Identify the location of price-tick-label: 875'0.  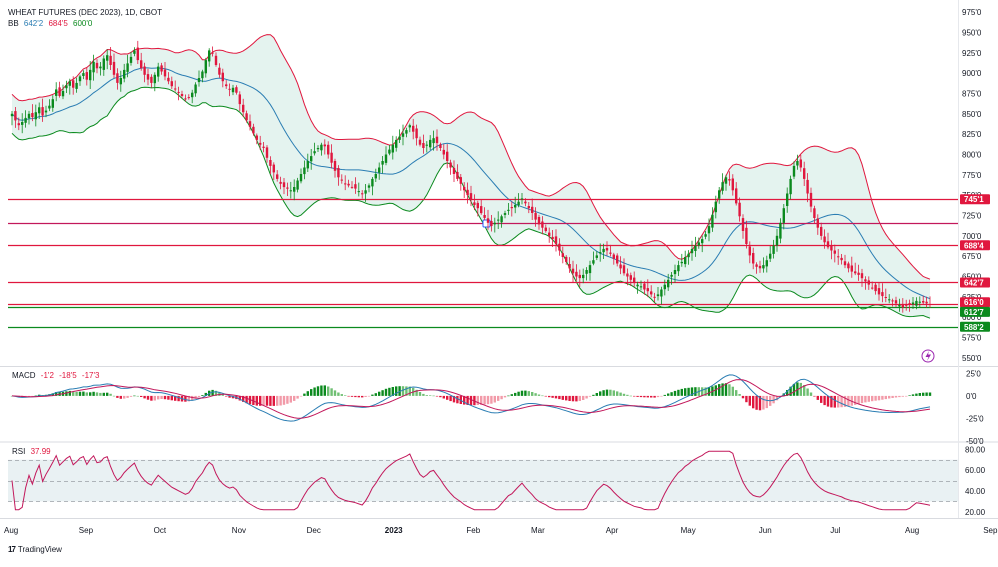
(972, 94).